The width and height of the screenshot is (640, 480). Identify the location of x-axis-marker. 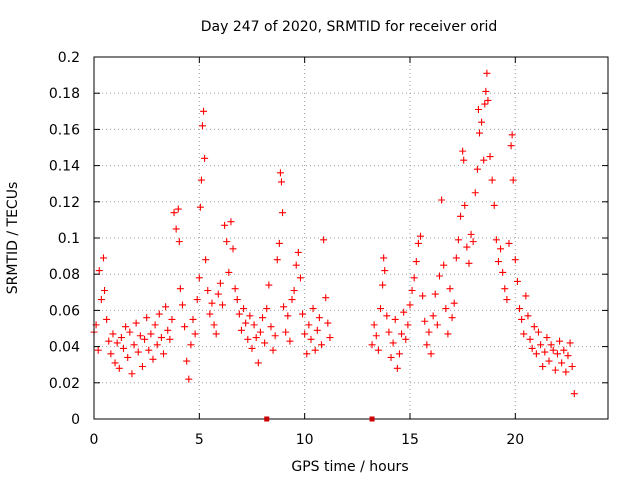
(267, 419).